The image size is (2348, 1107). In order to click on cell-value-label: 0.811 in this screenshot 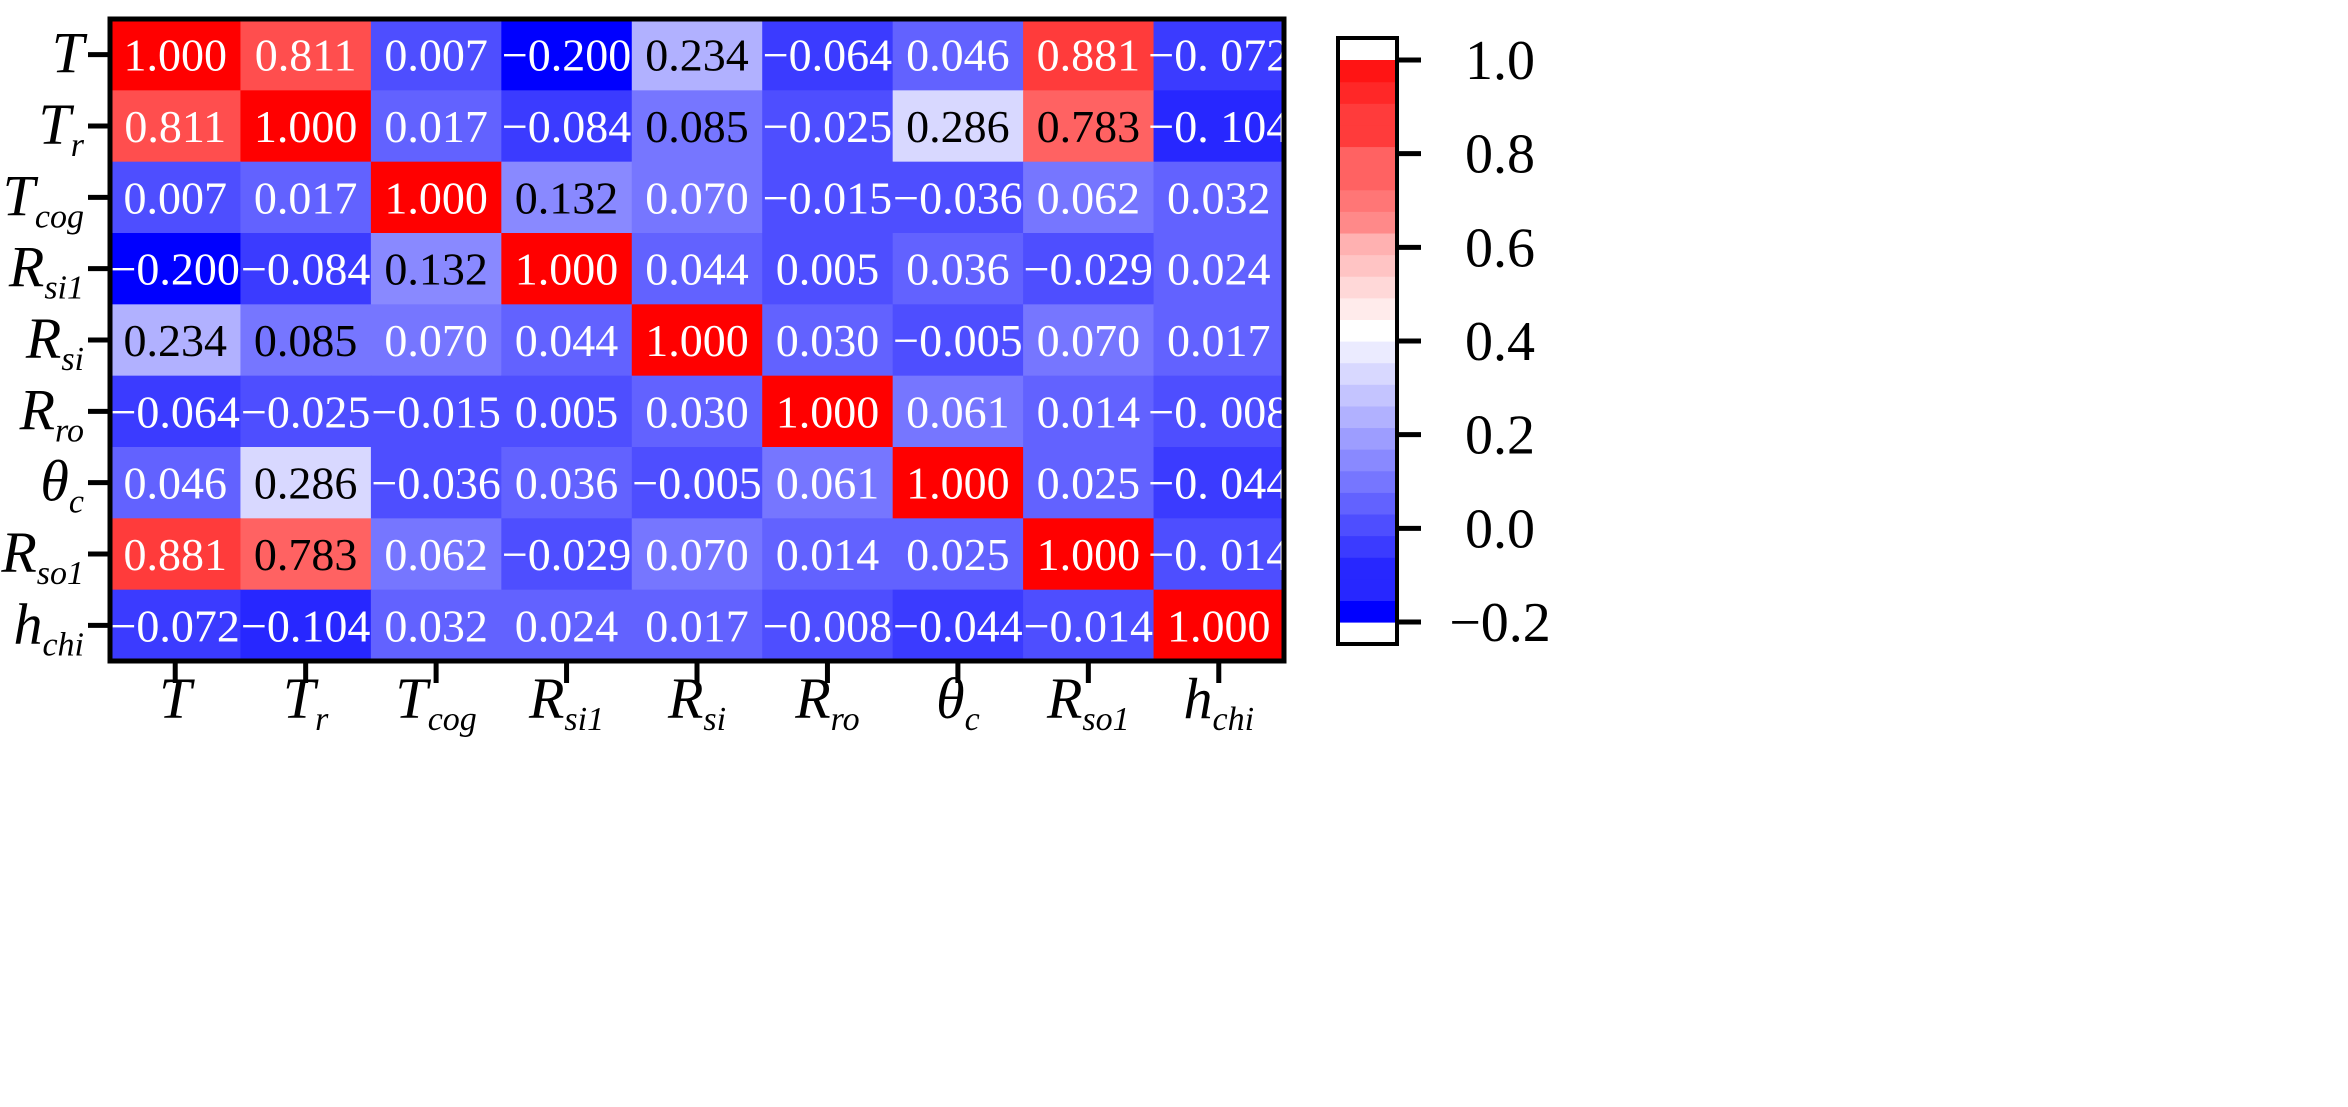, I will do `click(175, 126)`.